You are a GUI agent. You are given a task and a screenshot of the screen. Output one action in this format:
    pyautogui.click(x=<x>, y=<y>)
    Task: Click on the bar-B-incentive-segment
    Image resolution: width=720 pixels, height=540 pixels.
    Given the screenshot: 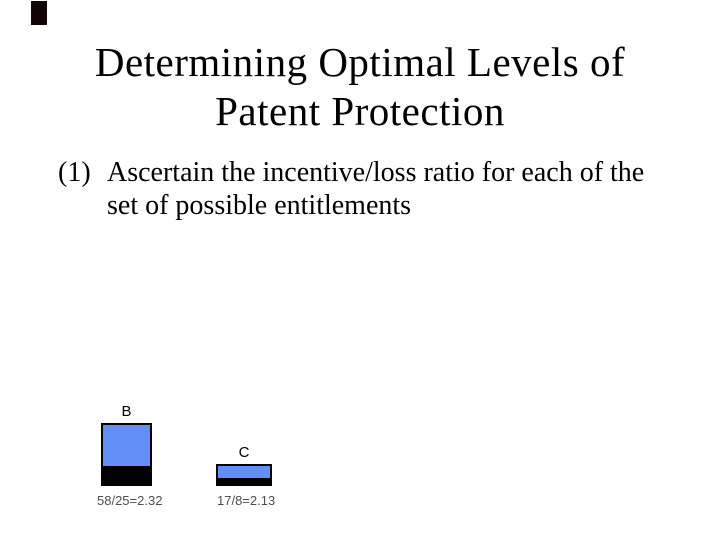 What is the action you would take?
    pyautogui.click(x=126, y=445)
    